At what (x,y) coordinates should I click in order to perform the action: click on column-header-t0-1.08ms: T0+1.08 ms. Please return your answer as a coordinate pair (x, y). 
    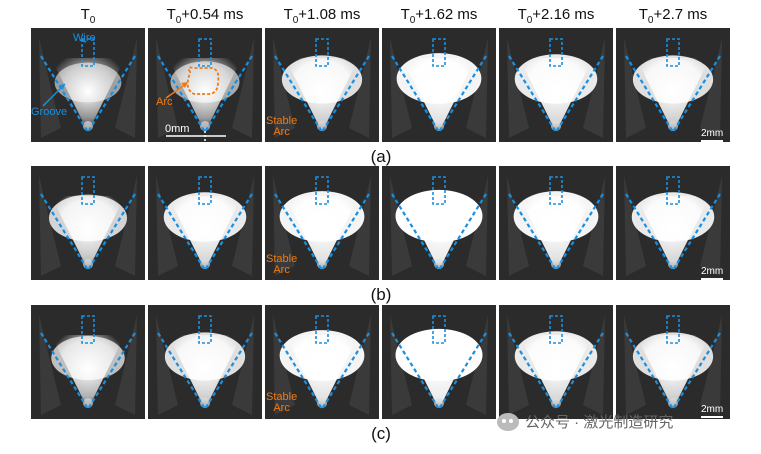
    Looking at the image, I should click on (322, 16).